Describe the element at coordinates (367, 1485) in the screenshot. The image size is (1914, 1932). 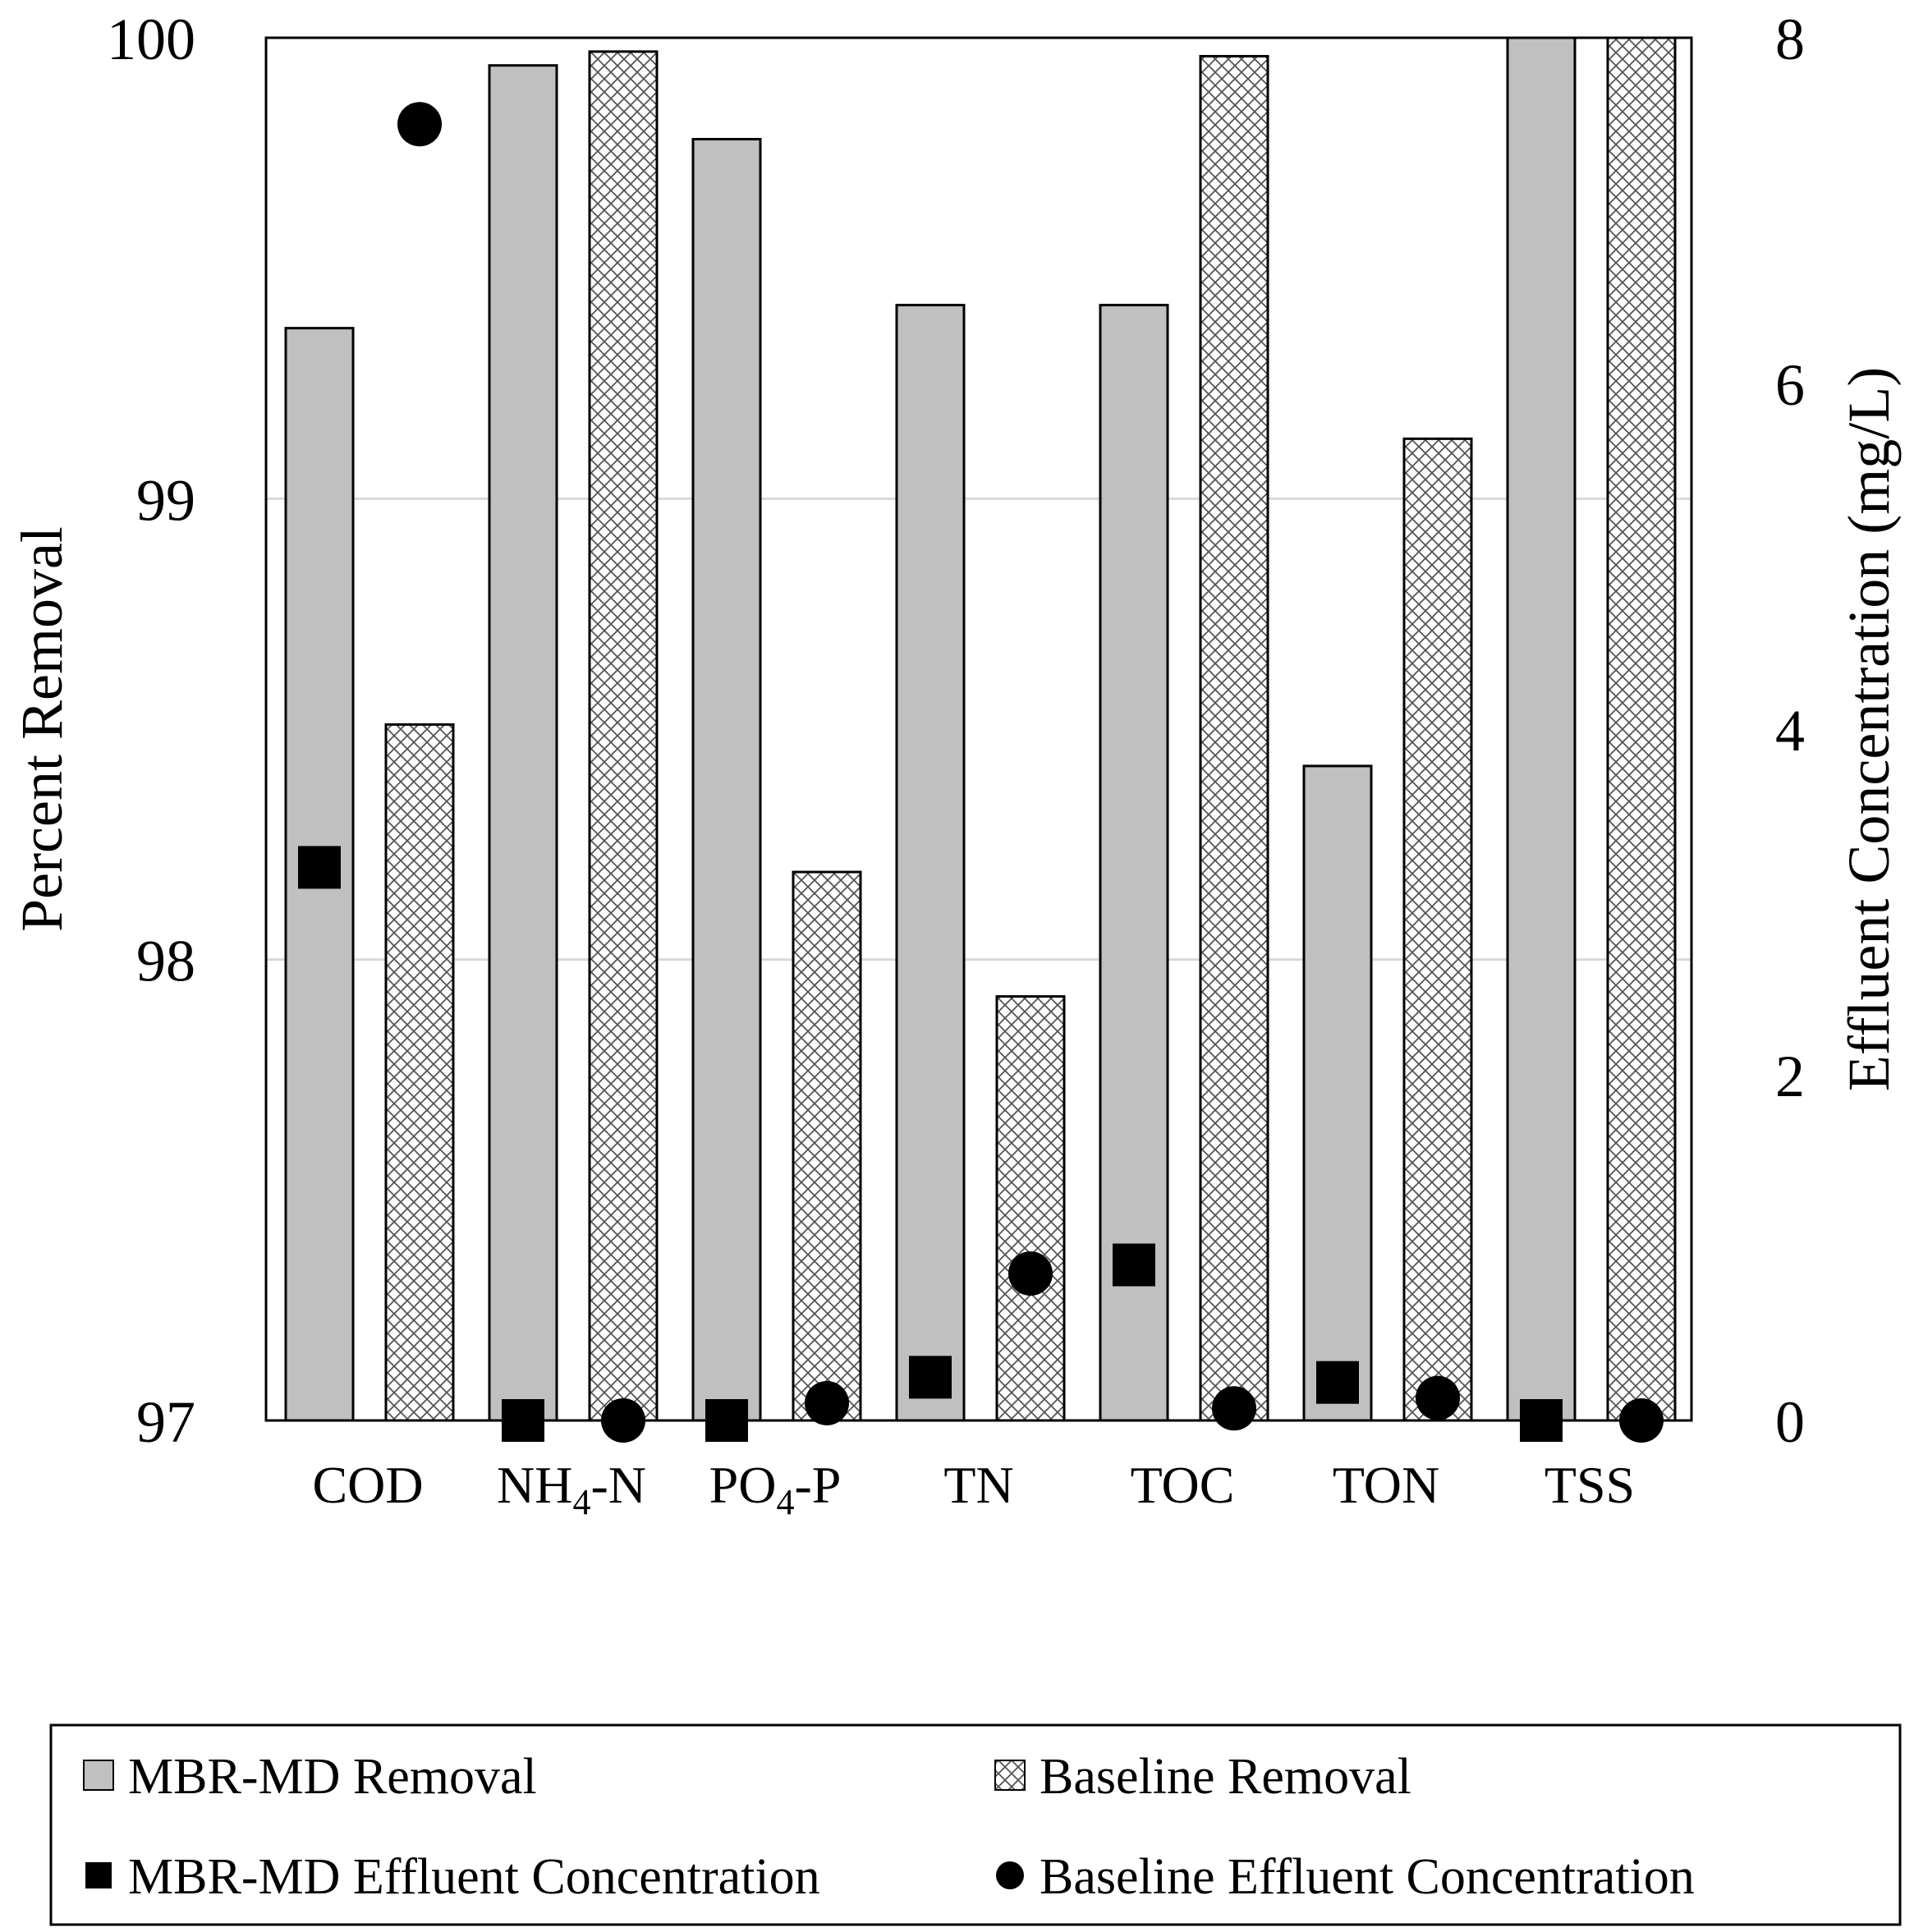
I see `x-tick-label: COD` at that location.